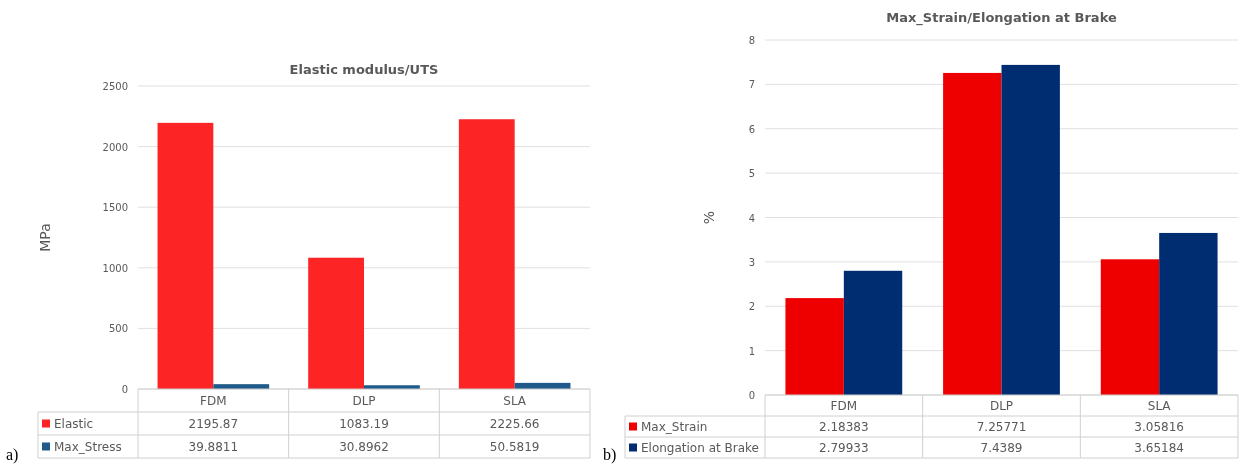 This screenshot has height=466, width=1242. I want to click on data-label: 3.65184, so click(1159, 447).